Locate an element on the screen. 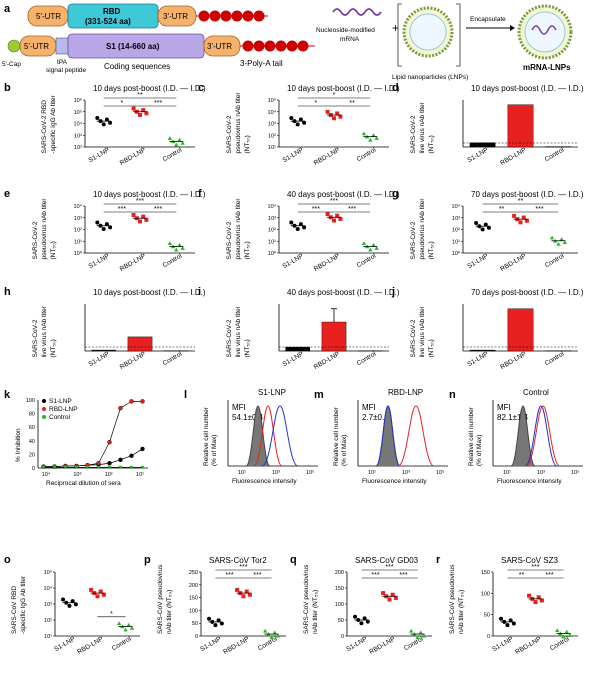 The height and width of the screenshot is (685, 590). y-tick-label-e: 10⁰ is located at coordinates (78, 253).